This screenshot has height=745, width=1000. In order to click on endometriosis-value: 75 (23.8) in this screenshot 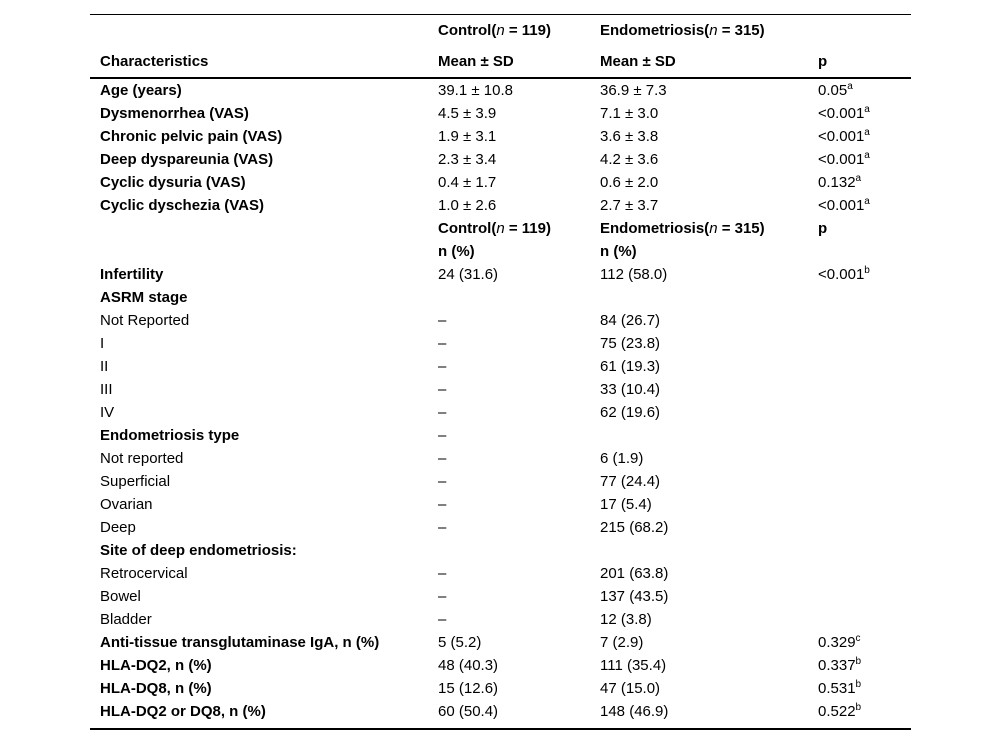, I will do `click(630, 343)`.